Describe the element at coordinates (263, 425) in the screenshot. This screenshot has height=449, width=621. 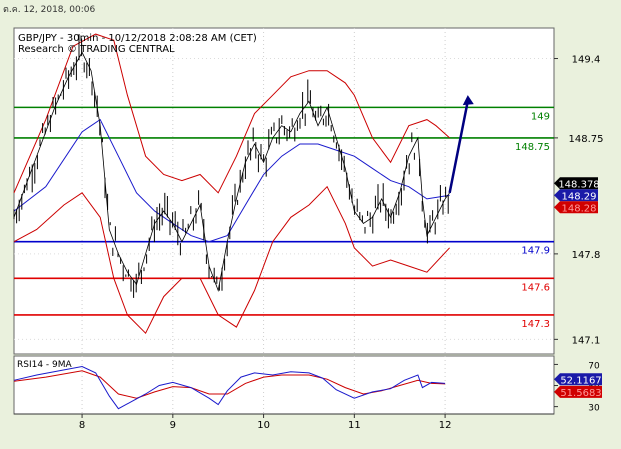
I see `x-tick-label: 10` at that location.